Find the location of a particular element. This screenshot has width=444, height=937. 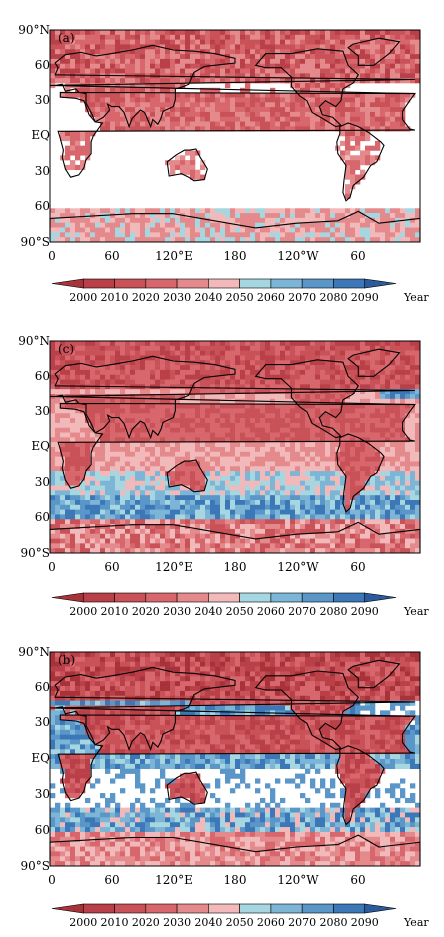

colorbar-unit-c: Year is located at coordinates (416, 611).